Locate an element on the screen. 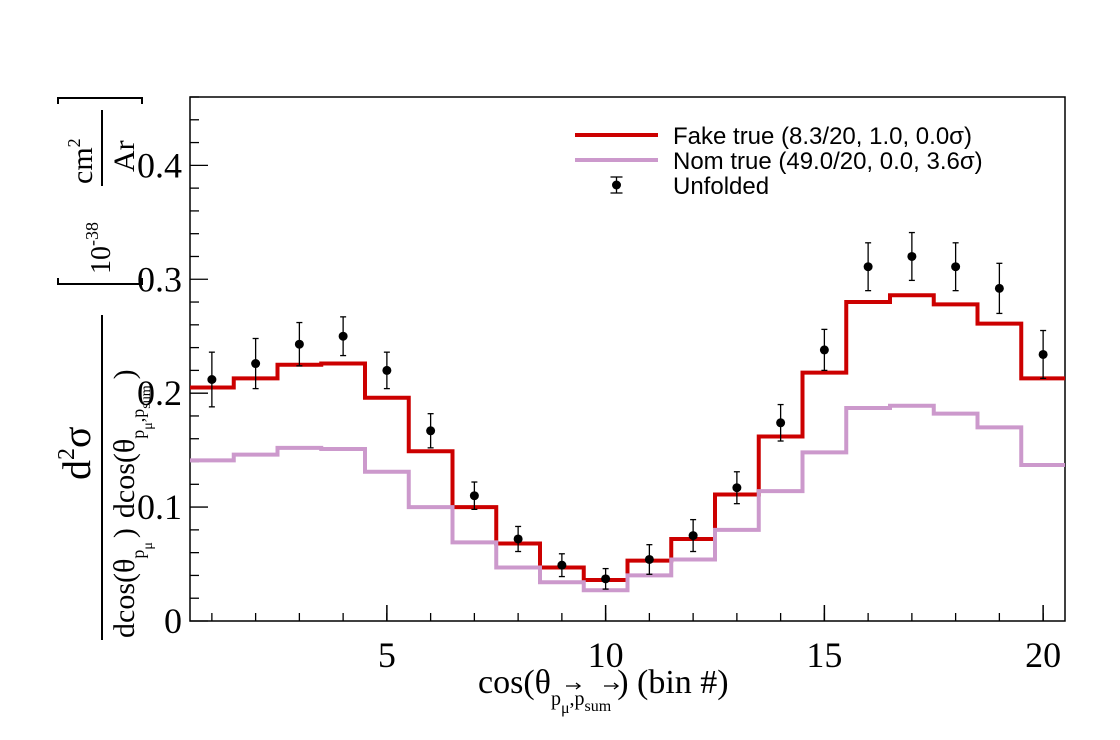 The image size is (1120, 740). x-tick-label: 10 is located at coordinates (606, 655).